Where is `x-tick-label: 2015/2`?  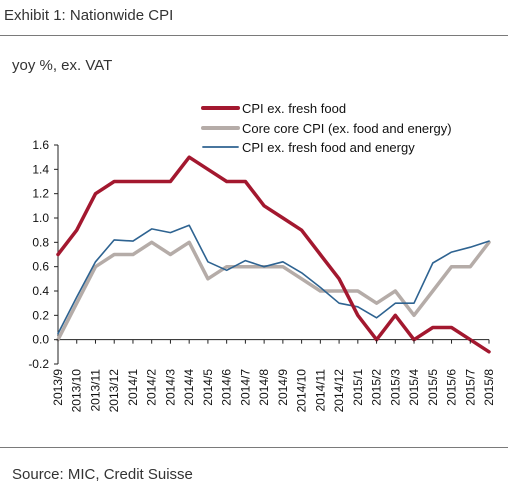 x-tick-label: 2015/2 is located at coordinates (377, 387).